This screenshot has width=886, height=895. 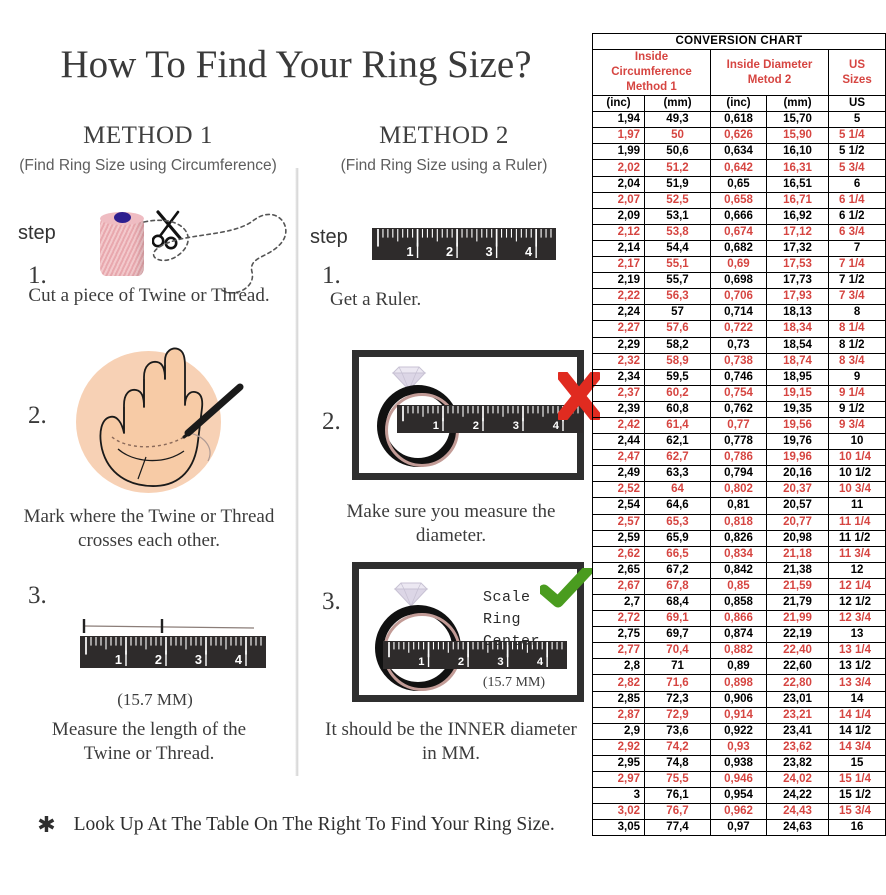 What do you see at coordinates (797, 297) in the screenshot?
I see `table-cell: 17,93` at bounding box center [797, 297].